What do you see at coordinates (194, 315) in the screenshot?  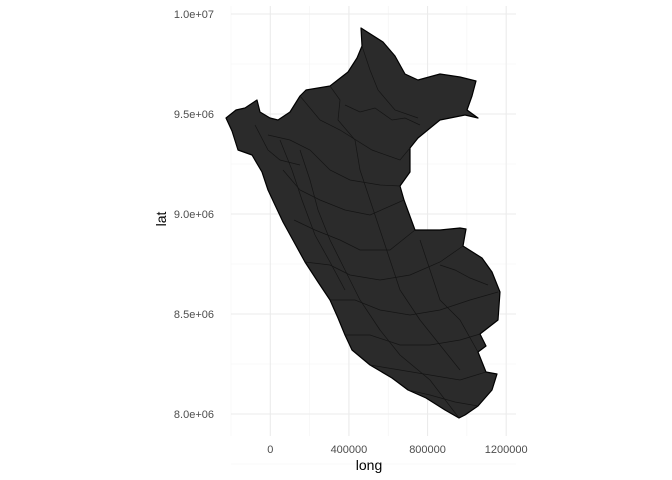 I see `y-tick-label: 8.5e+06` at bounding box center [194, 315].